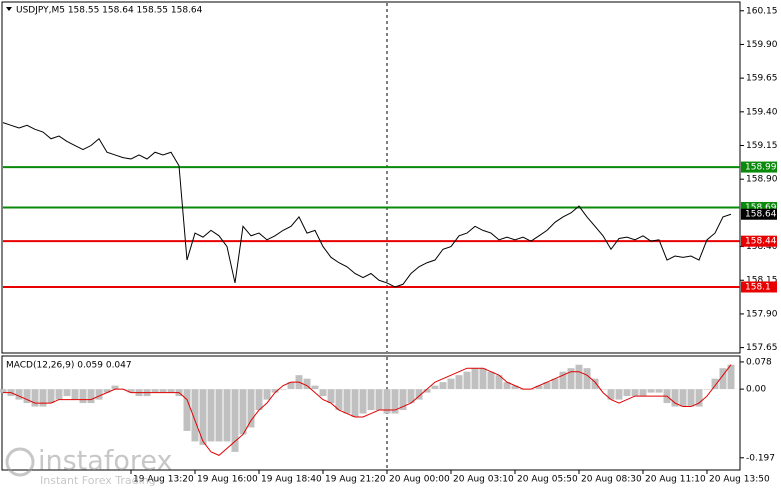  I want to click on y-tick-label: 158.90, so click(762, 180).